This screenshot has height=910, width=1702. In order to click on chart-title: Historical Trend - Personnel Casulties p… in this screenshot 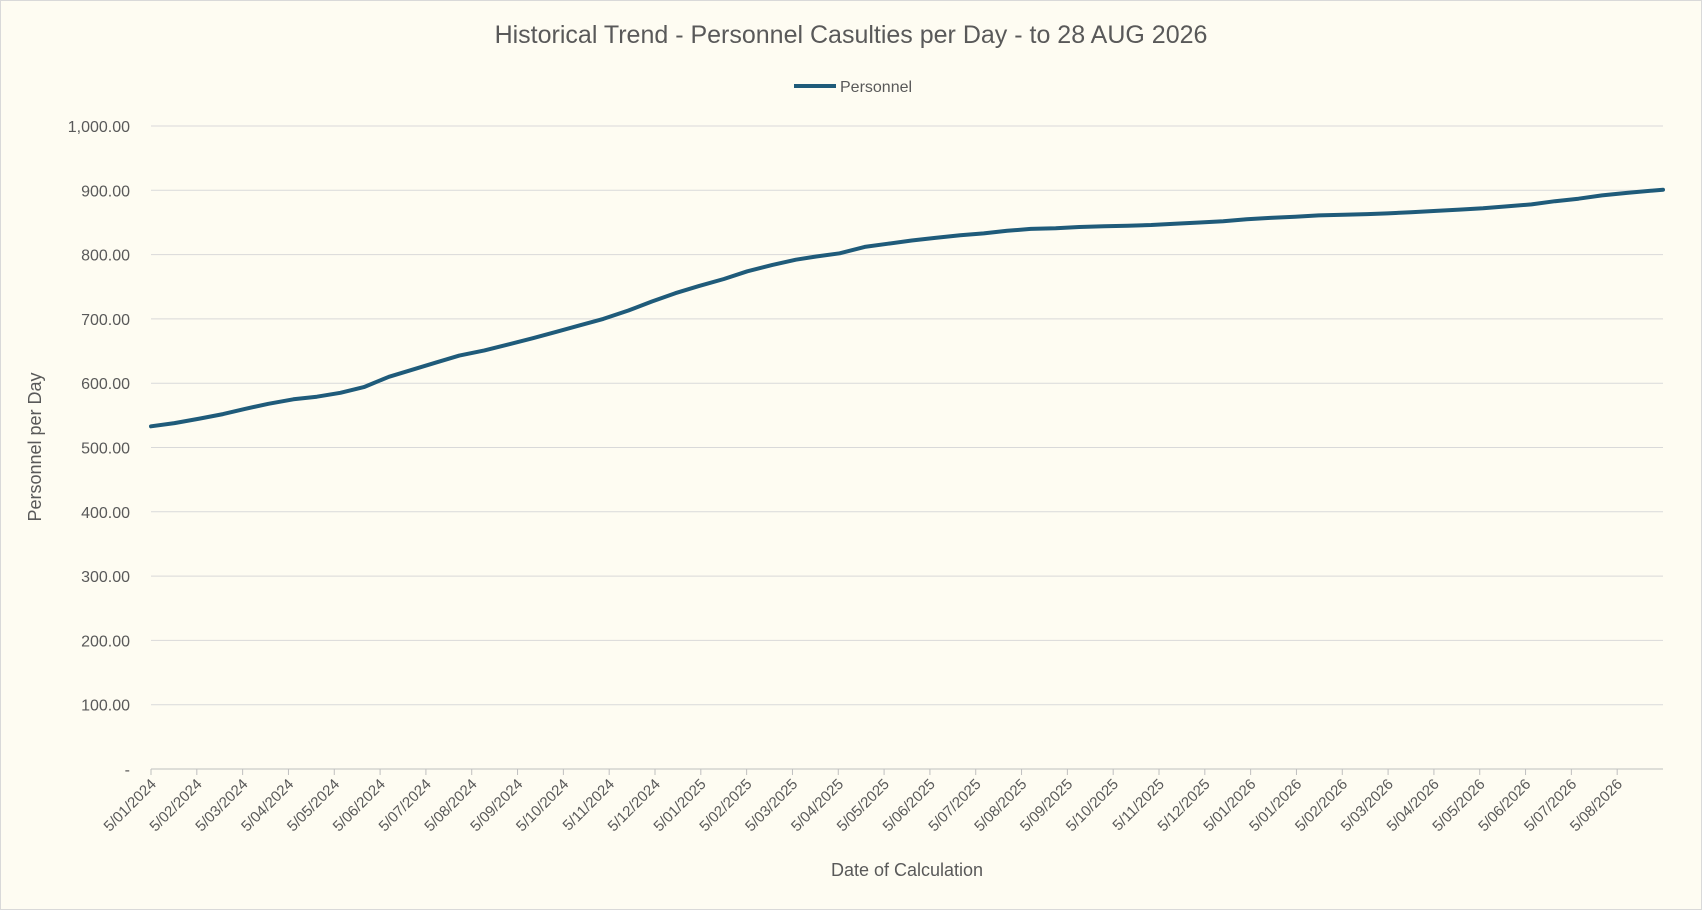, I will do `click(851, 35)`.